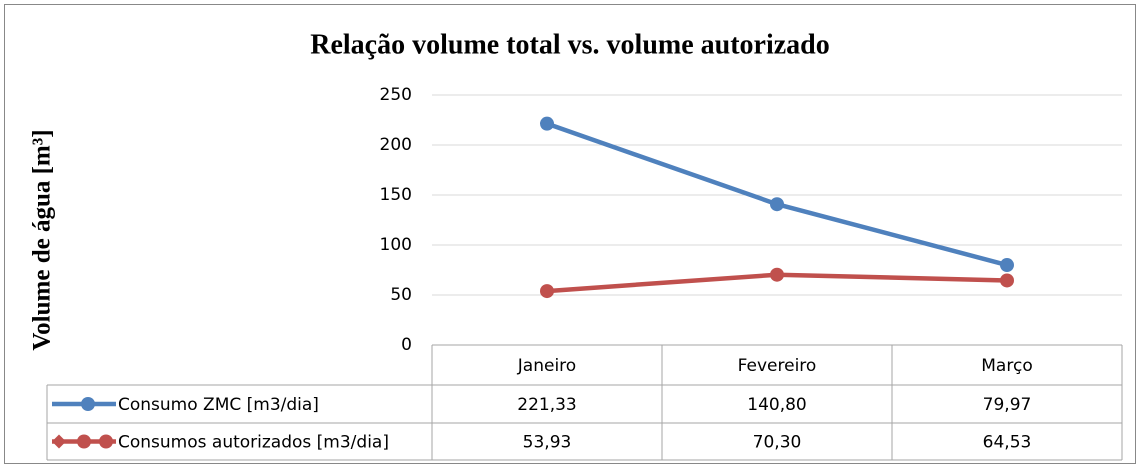 The width and height of the screenshot is (1140, 468). I want to click on table-value: 70,30, so click(777, 443).